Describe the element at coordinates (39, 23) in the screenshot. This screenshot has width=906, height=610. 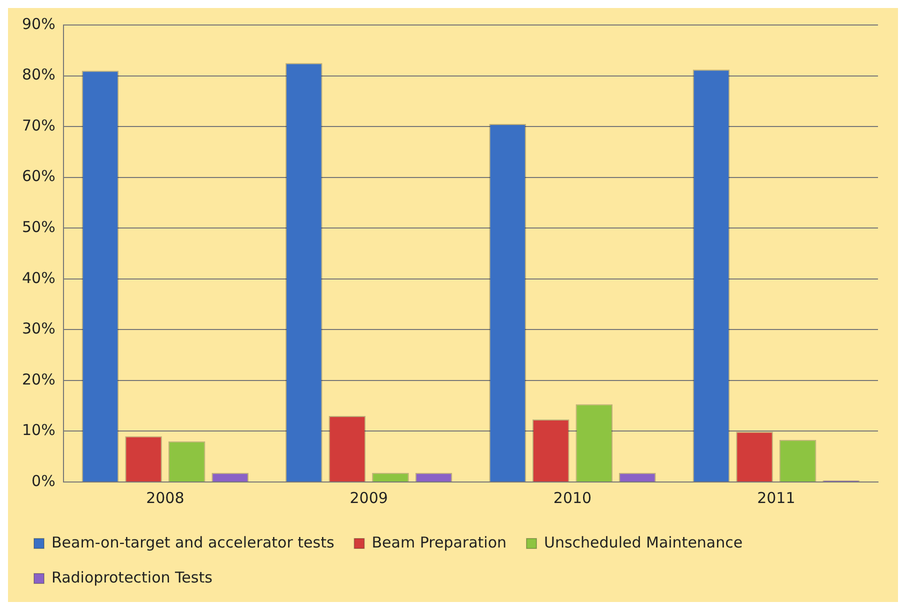
I see `y-tick-label: 90%` at that location.